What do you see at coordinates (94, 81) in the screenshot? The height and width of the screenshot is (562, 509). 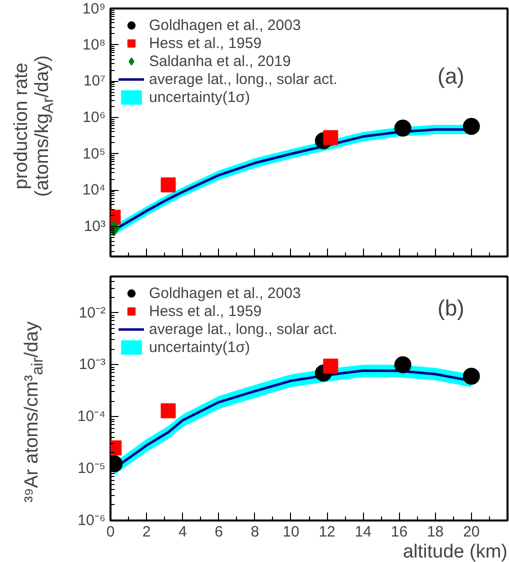 I see `y-tick-label: 10⁷` at bounding box center [94, 81].